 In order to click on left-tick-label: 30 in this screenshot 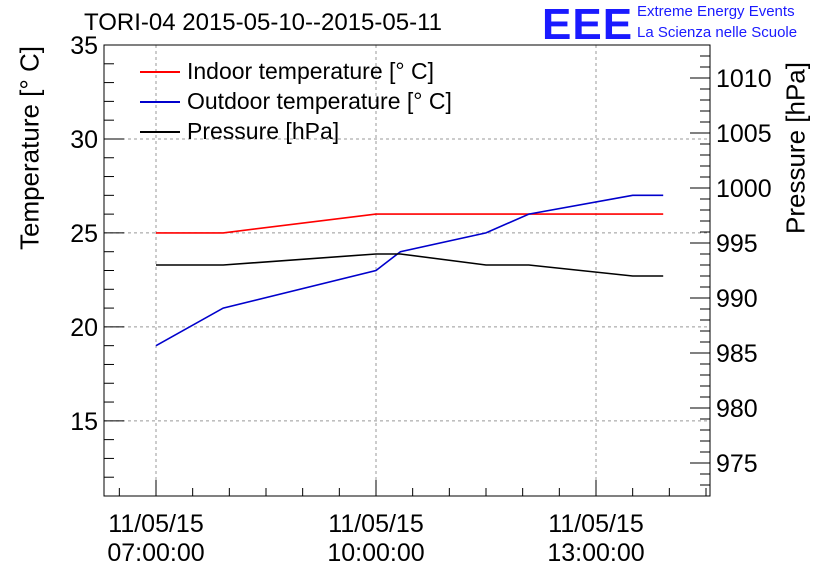, I will do `click(84, 140)`.